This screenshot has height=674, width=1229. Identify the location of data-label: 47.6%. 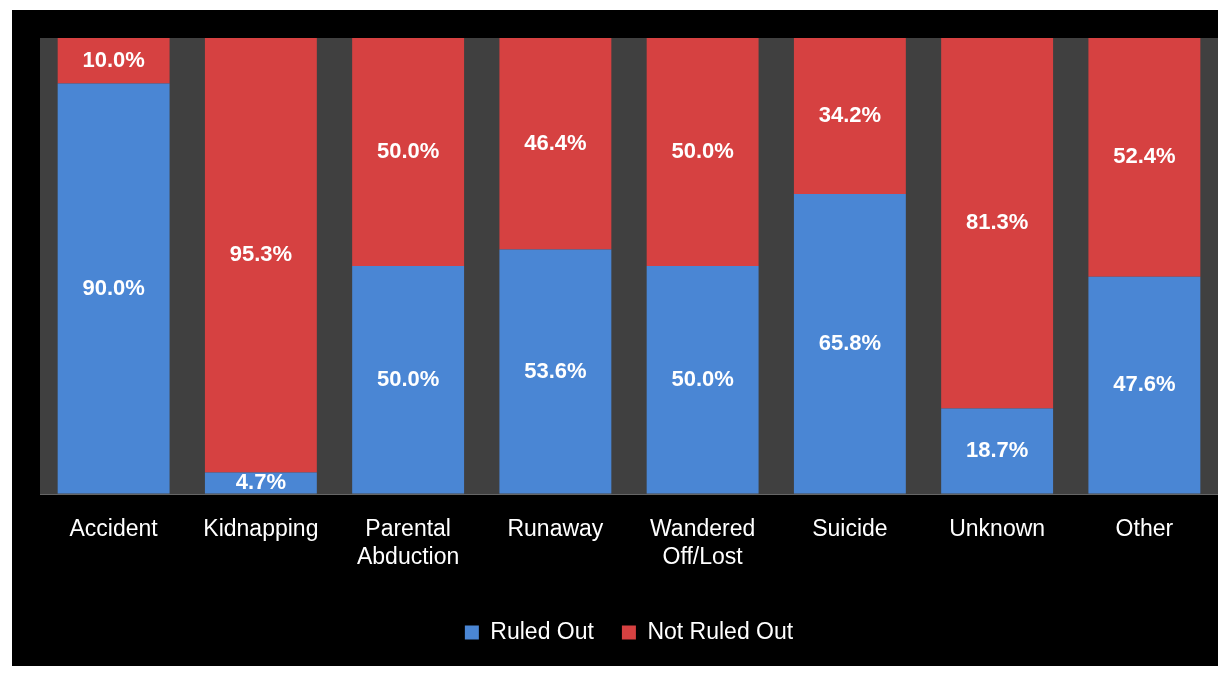
(1144, 384).